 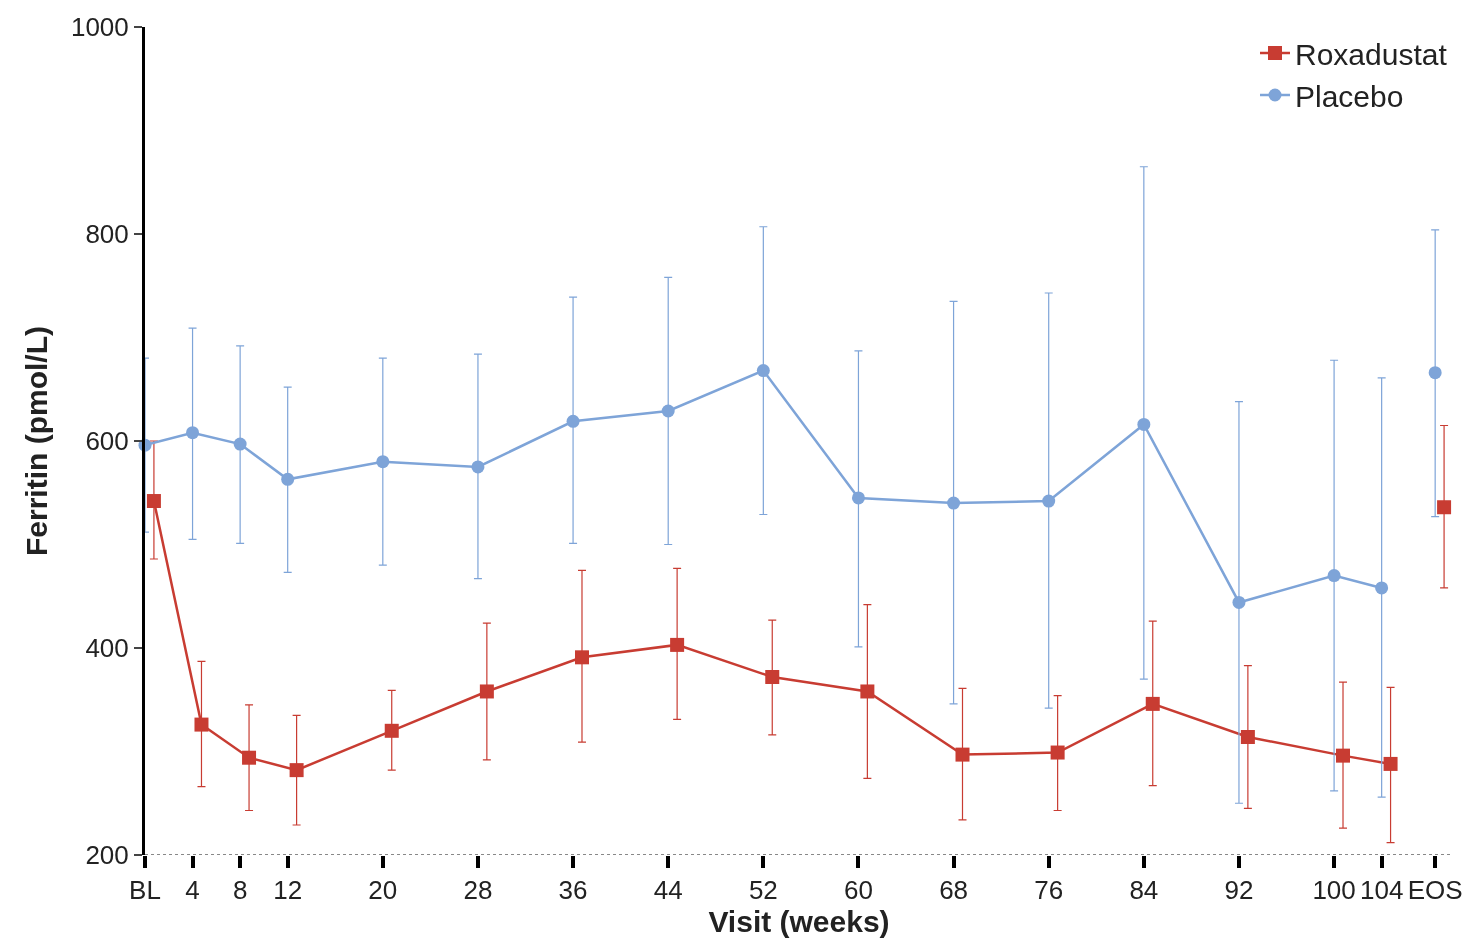 What do you see at coordinates (240, 890) in the screenshot?
I see `x-tick-label: 8` at bounding box center [240, 890].